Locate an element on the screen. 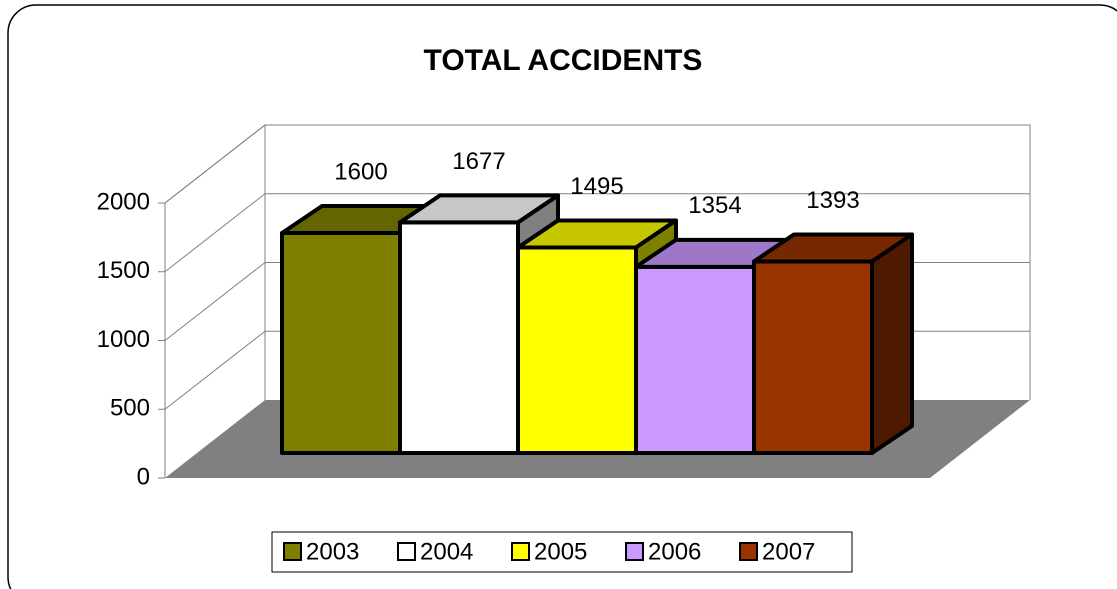 The height and width of the screenshot is (589, 1117). data-label: 1600 is located at coordinates (360, 171).